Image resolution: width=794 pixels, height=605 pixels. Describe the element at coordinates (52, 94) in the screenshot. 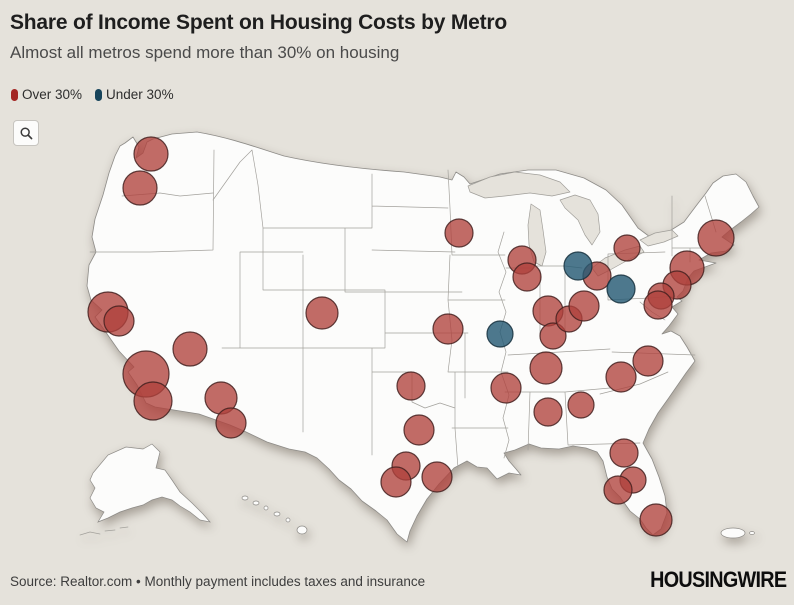

I see `legend-label: Over 30%` at that location.